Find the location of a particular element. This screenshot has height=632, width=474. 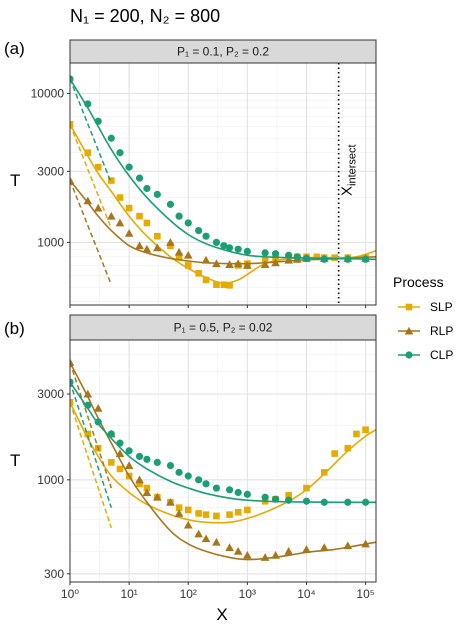

asymptote-line-rlp is located at coordinates (91, 425).